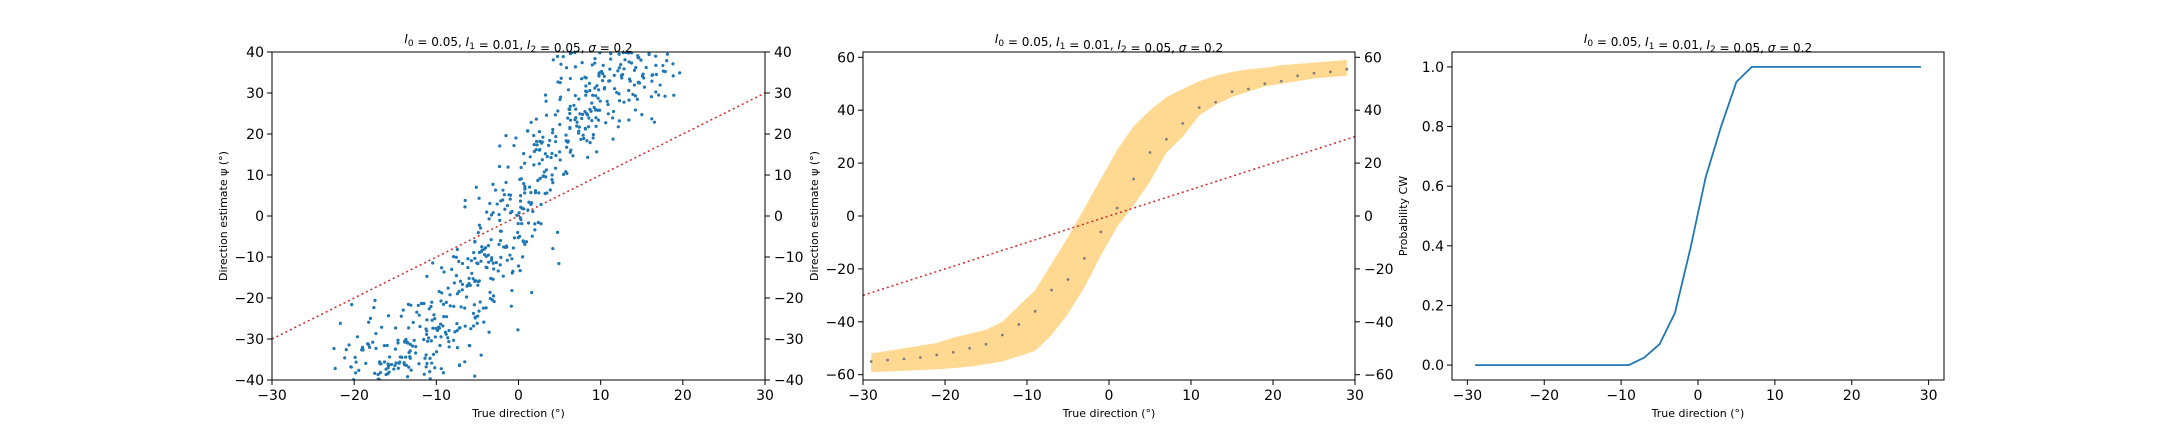  I want to click on x-tick-label: 30, so click(765, 396).